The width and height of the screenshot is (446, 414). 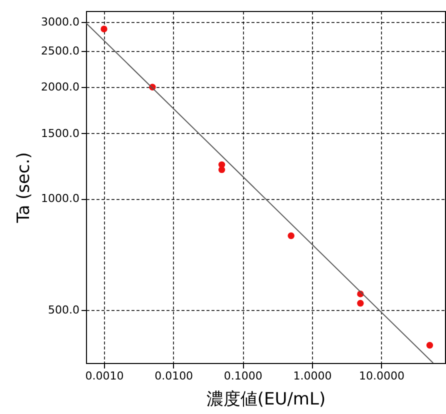 I want to click on x-tick-label: 10.0000, so click(x=382, y=376).